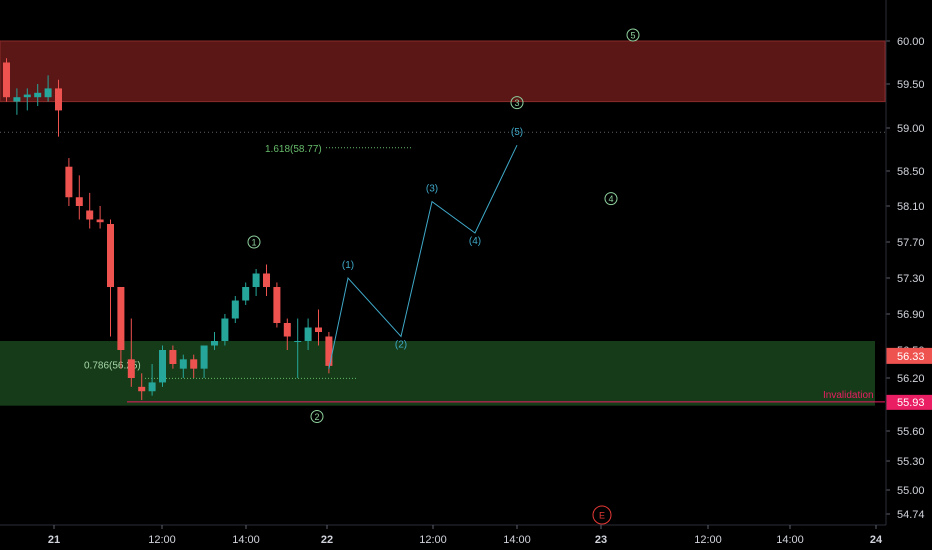 The height and width of the screenshot is (550, 932). Describe the element at coordinates (112, 365) in the screenshot. I see `fib-0786-label: 0.786(56.25)` at that location.